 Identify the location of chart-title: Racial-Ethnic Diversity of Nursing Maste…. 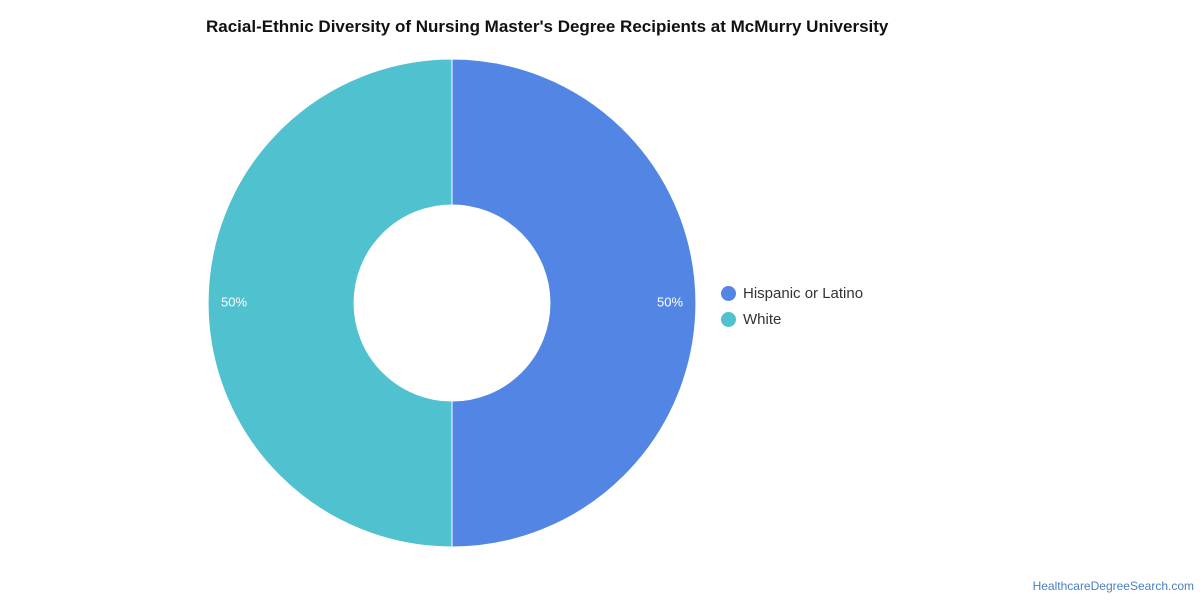
(547, 26).